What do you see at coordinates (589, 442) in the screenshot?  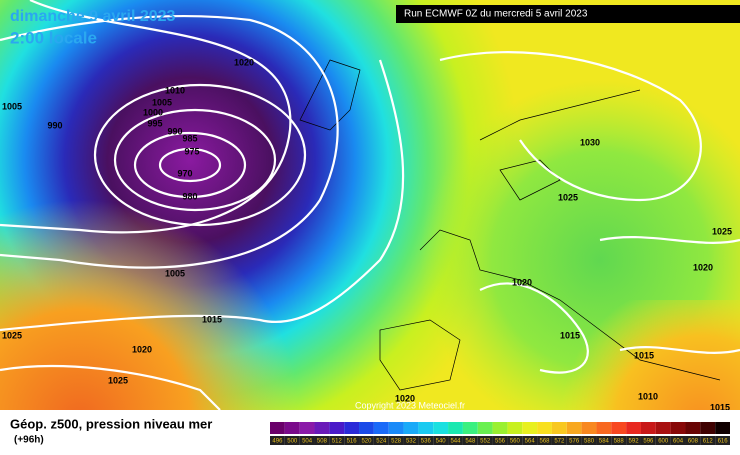 I see `legend-label: 580` at bounding box center [589, 442].